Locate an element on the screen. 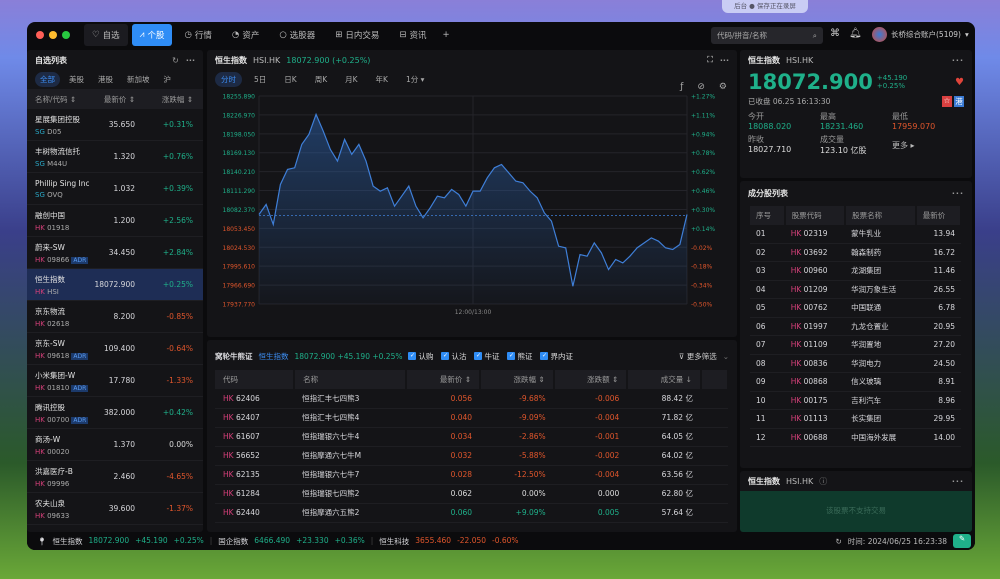  table-row: HK 56652 恒指摩通六七牛M 0.032 -5.88% -0.002 64.02 亿 is located at coordinates (471, 456).